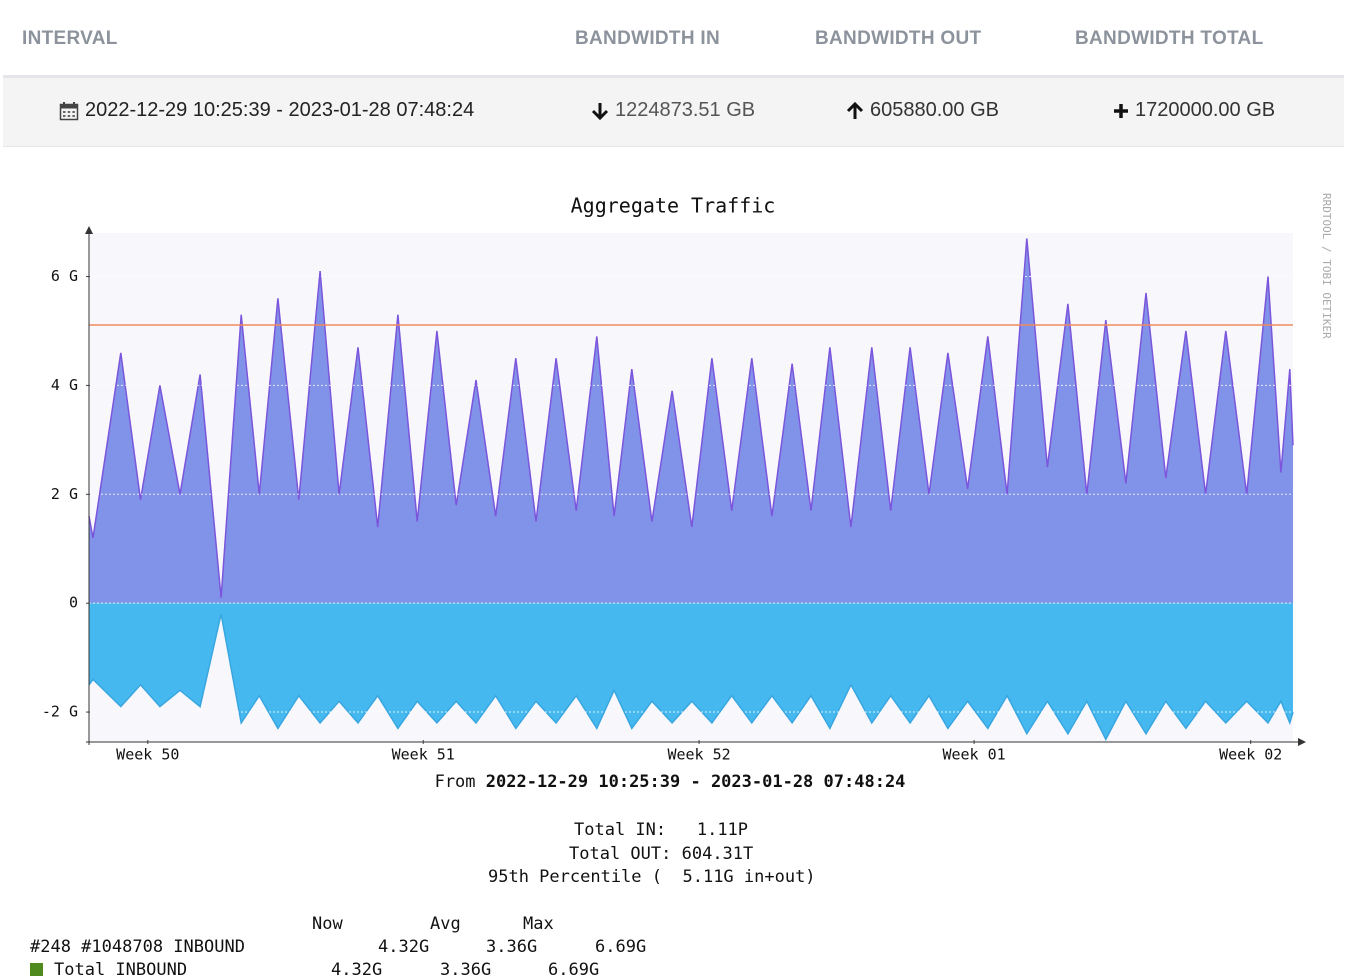 This screenshot has height=980, width=1366. What do you see at coordinates (898, 38) in the screenshot?
I see `header-cell: BANDWIDTH OUT` at bounding box center [898, 38].